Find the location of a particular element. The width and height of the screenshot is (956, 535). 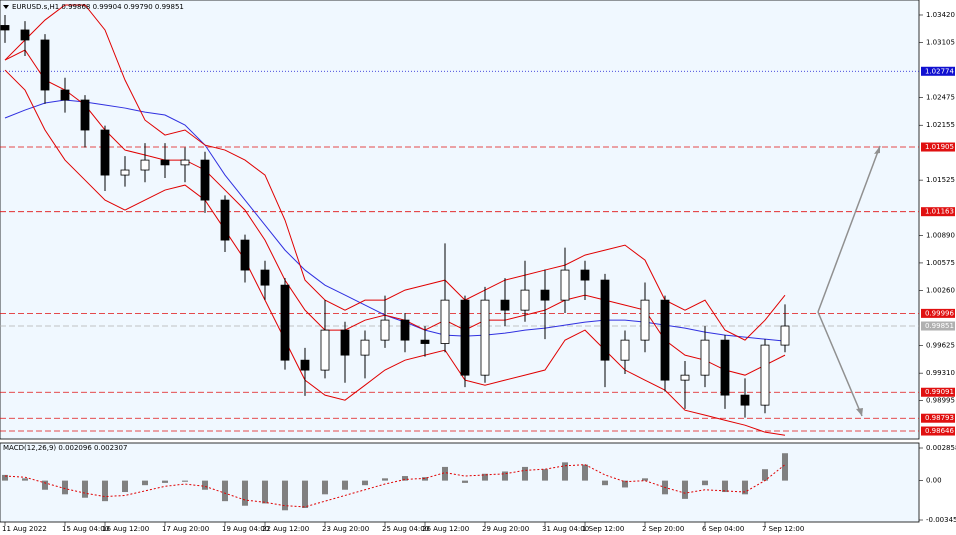

menu-triangle is located at coordinates (6, 7).